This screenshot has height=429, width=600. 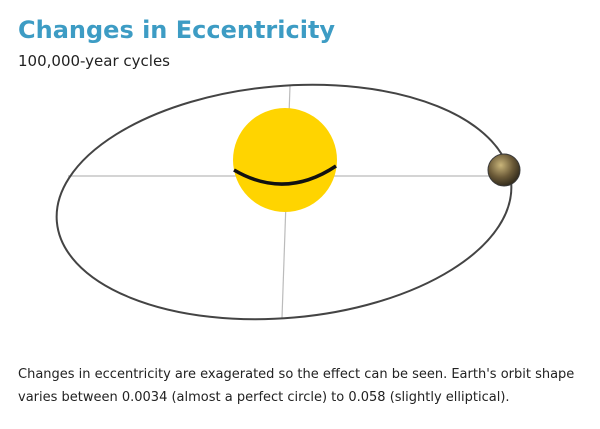 I want to click on sun-disk, so click(x=285, y=160).